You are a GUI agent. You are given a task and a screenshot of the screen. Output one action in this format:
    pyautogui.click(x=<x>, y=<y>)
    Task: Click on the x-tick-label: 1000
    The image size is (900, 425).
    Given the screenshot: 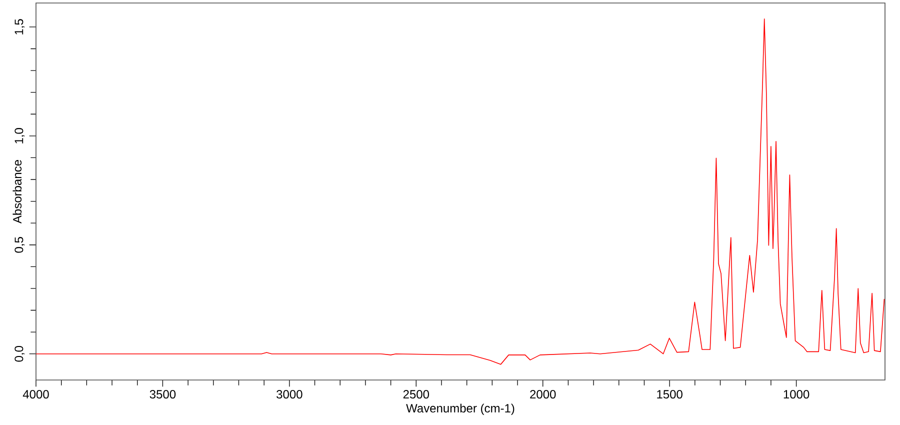 What is the action you would take?
    pyautogui.click(x=797, y=394)
    